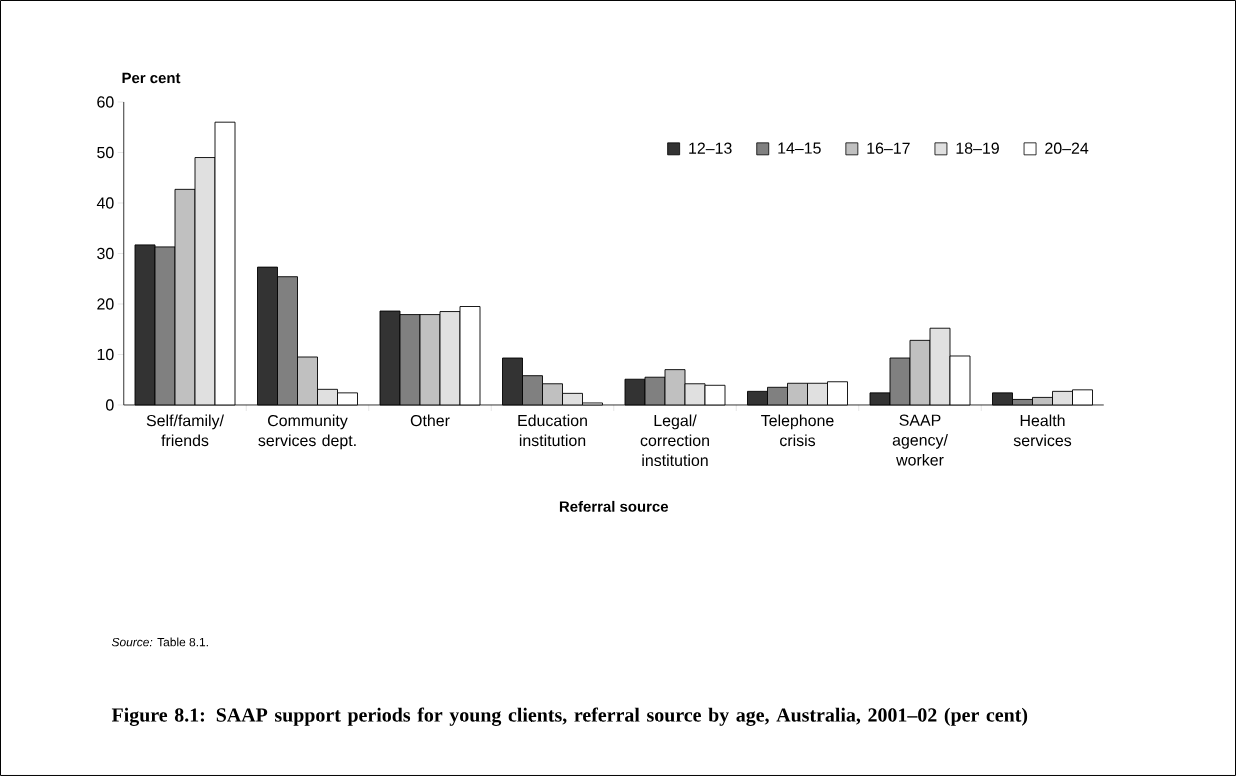  I want to click on text: Figure 8.1: SAAP support periods for young clients, referral source by age, Australia, 2001–02 (per cent), so click(569, 716).